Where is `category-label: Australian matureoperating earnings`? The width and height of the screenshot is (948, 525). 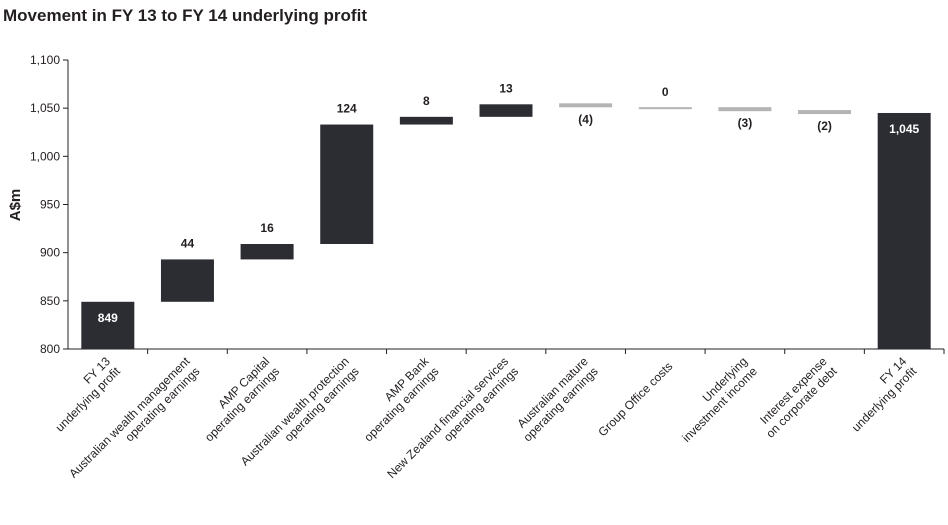 category-label: Australian matureoperating earnings is located at coordinates (556, 399).